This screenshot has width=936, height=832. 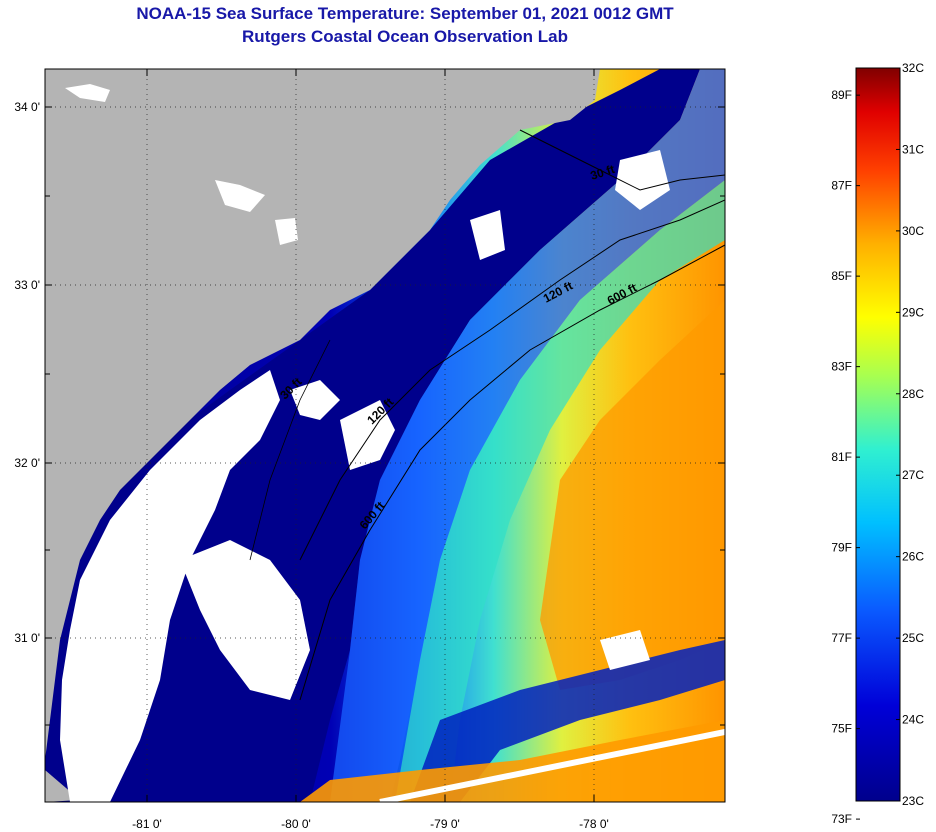 I want to click on colorbar-fahrenheit-label: 85F, so click(x=841, y=276).